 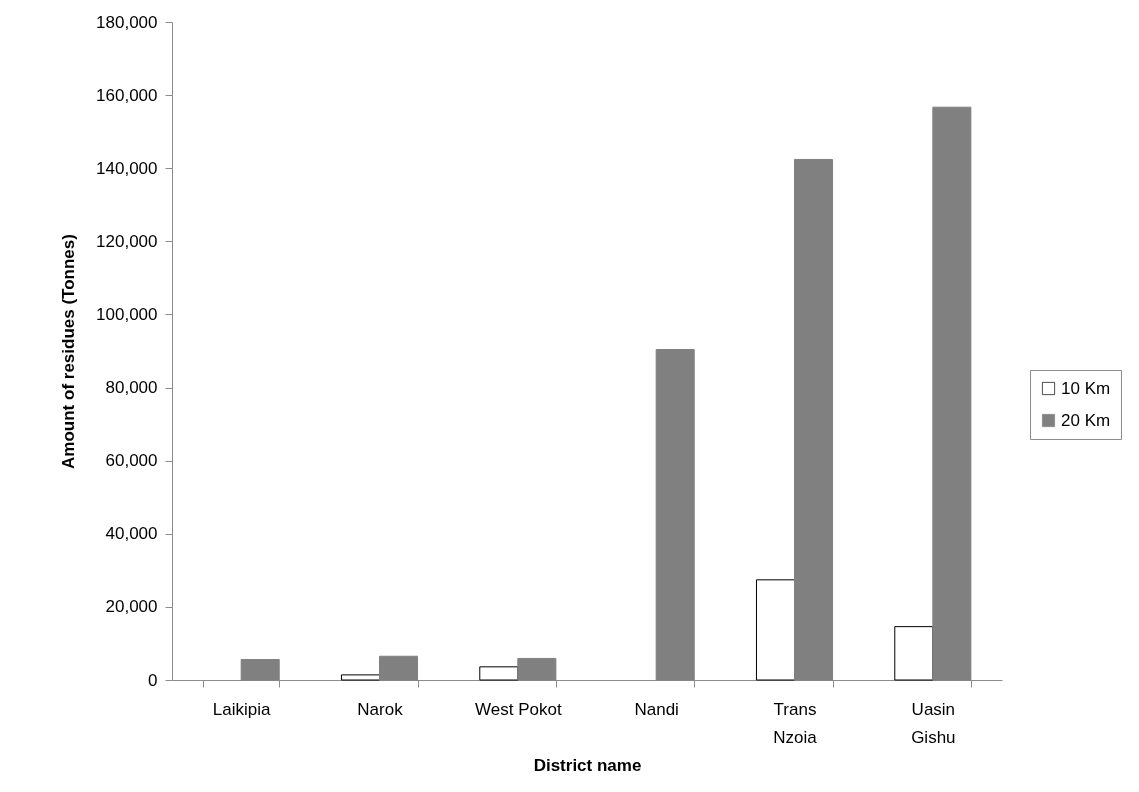 I want to click on y-tick-label: 60,000, so click(x=131, y=461).